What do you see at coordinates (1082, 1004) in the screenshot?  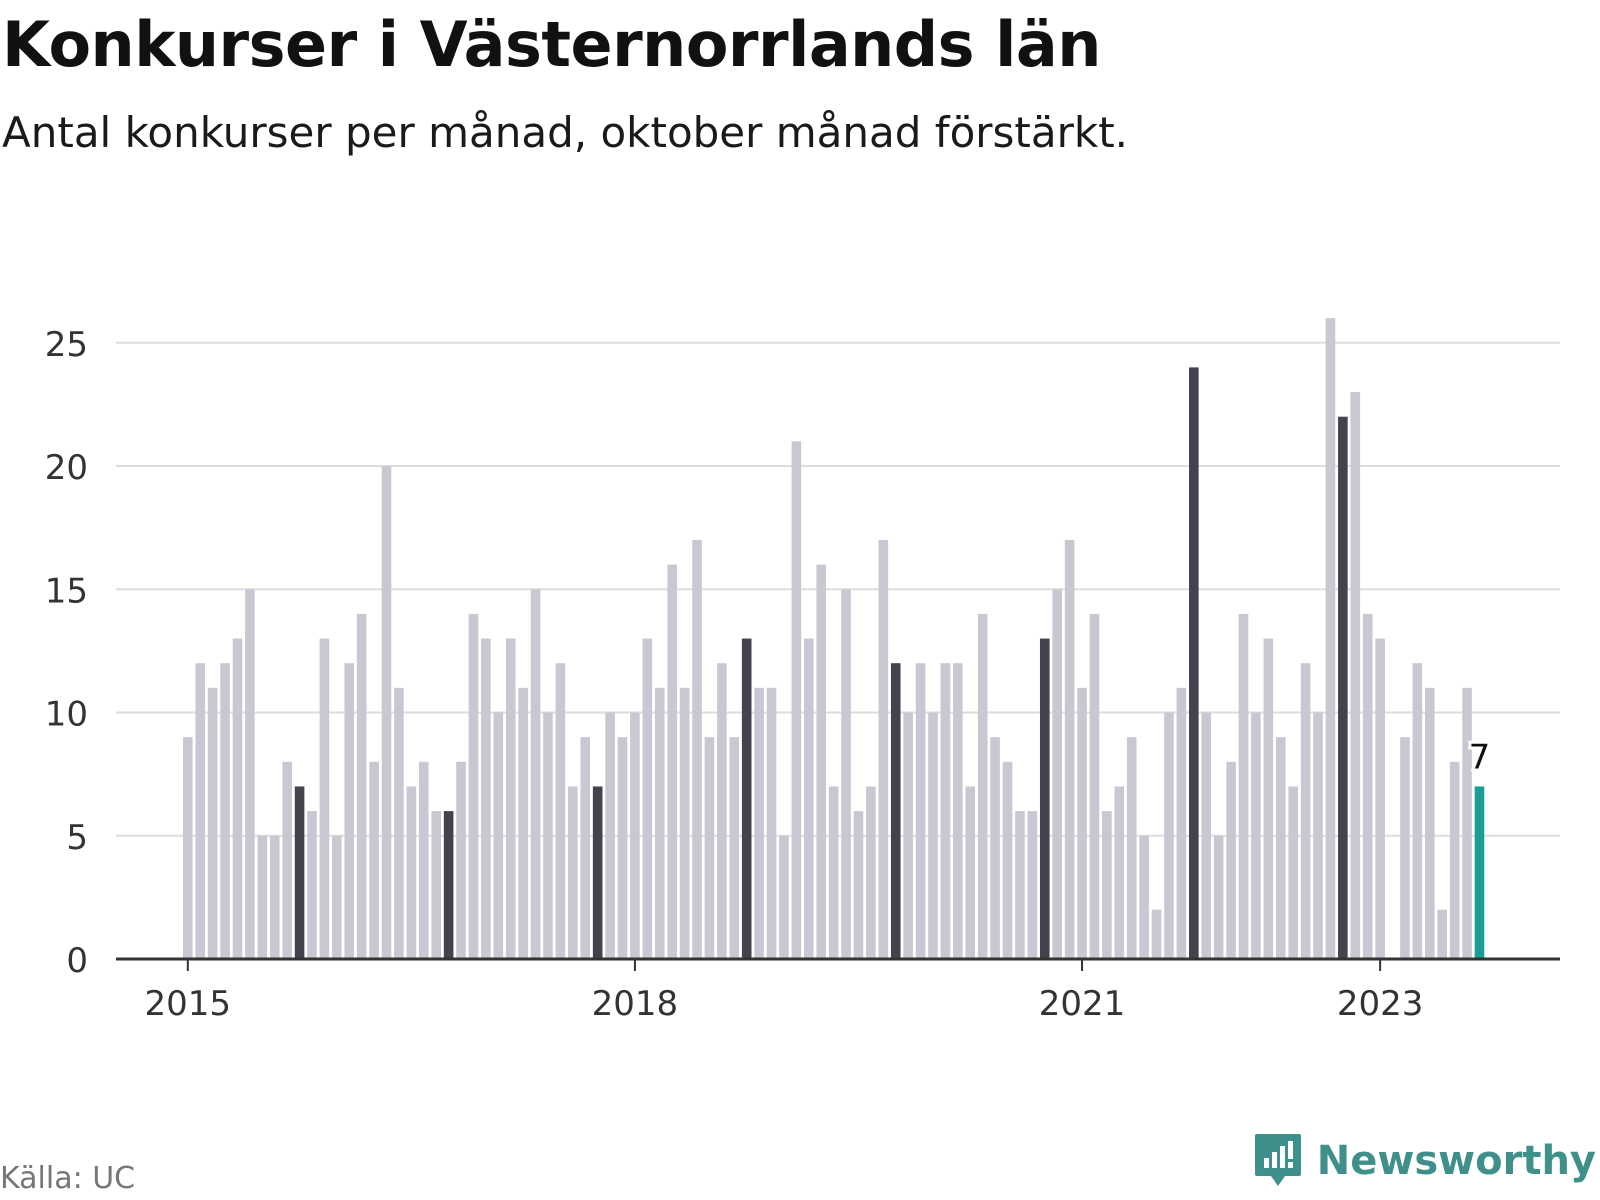 I see `x-tick-label: 2021` at bounding box center [1082, 1004].